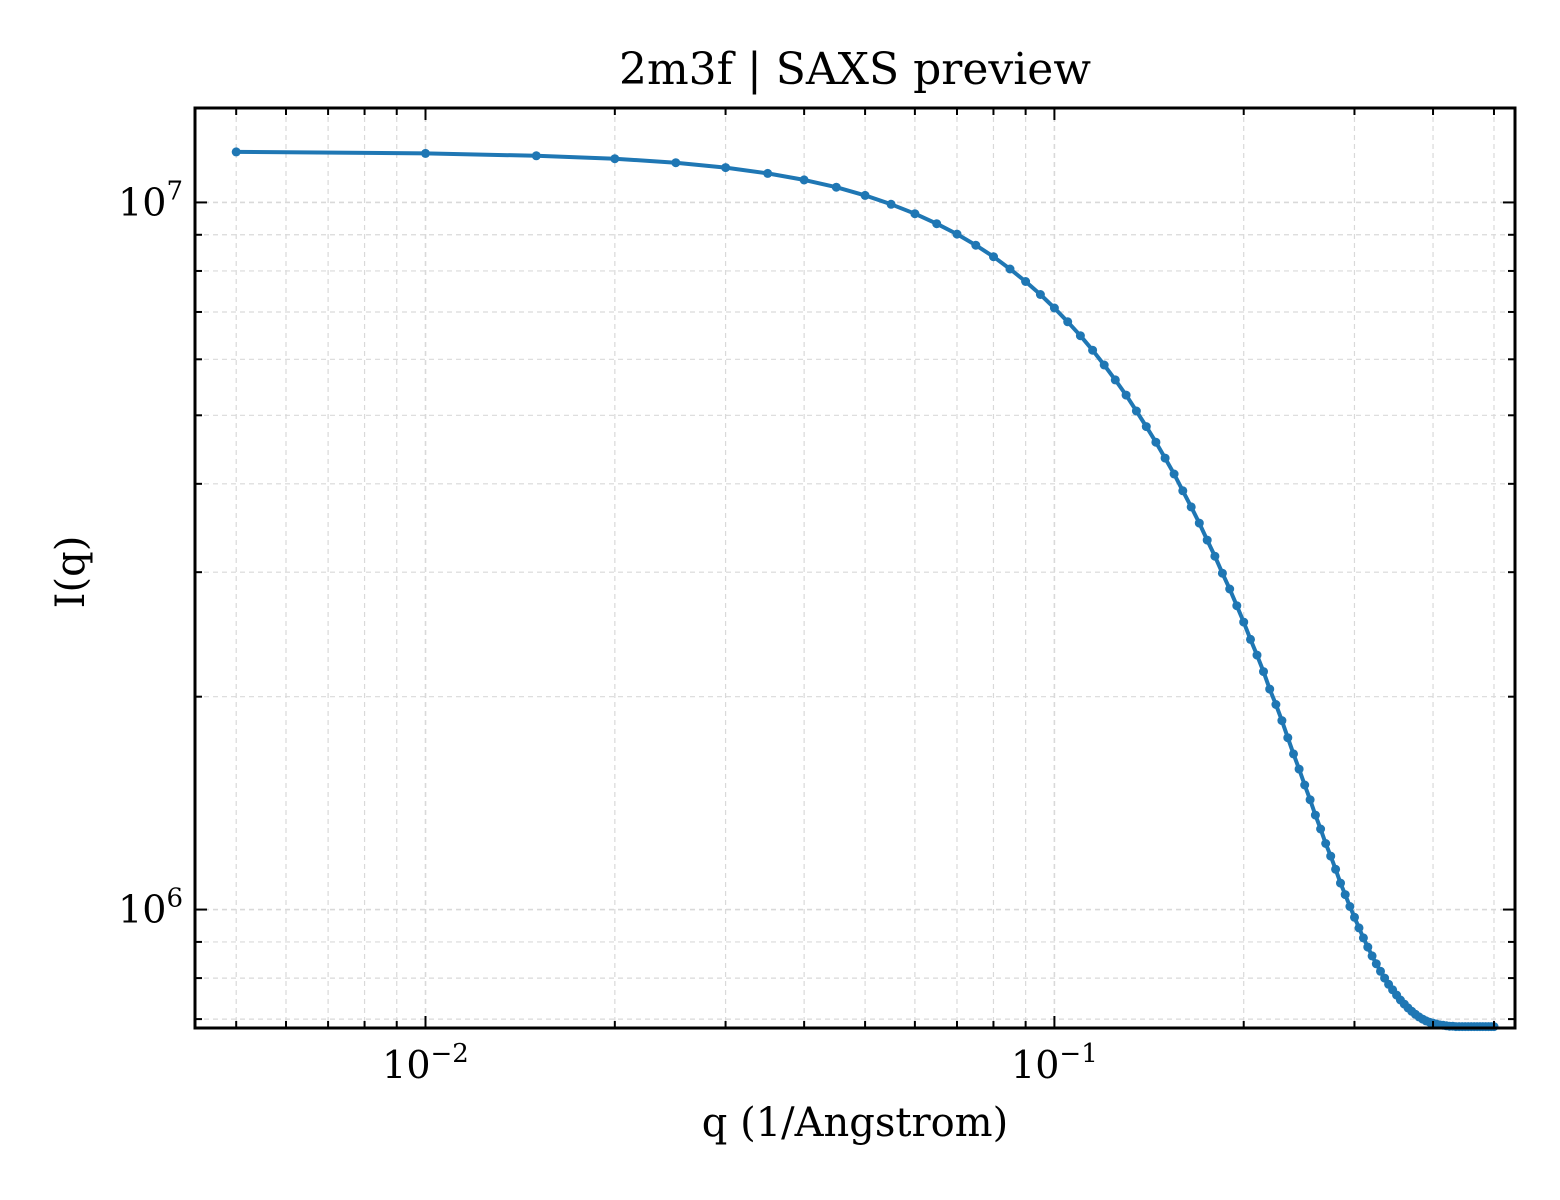 The image size is (1560, 1200). Describe the element at coordinates (855, 1123) in the screenshot. I see `x-axis-label: q (1/Angstrom)` at that location.